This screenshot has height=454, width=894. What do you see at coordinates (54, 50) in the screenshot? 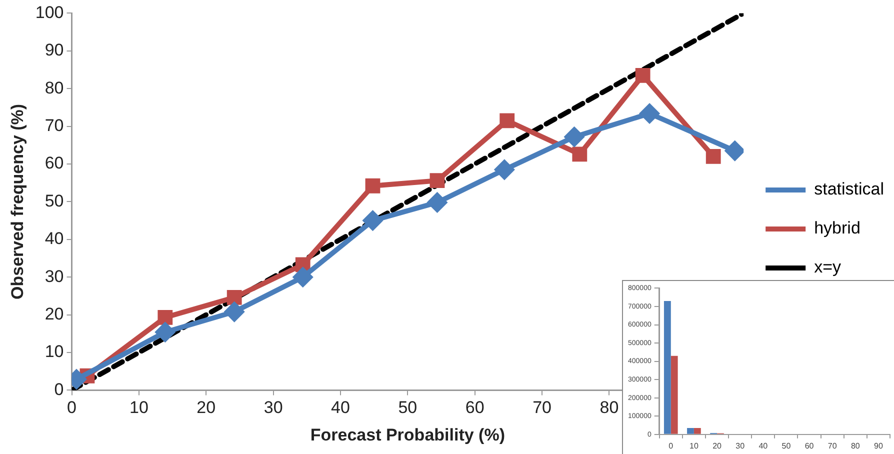
I see `y-tick-label: 90` at bounding box center [54, 50].